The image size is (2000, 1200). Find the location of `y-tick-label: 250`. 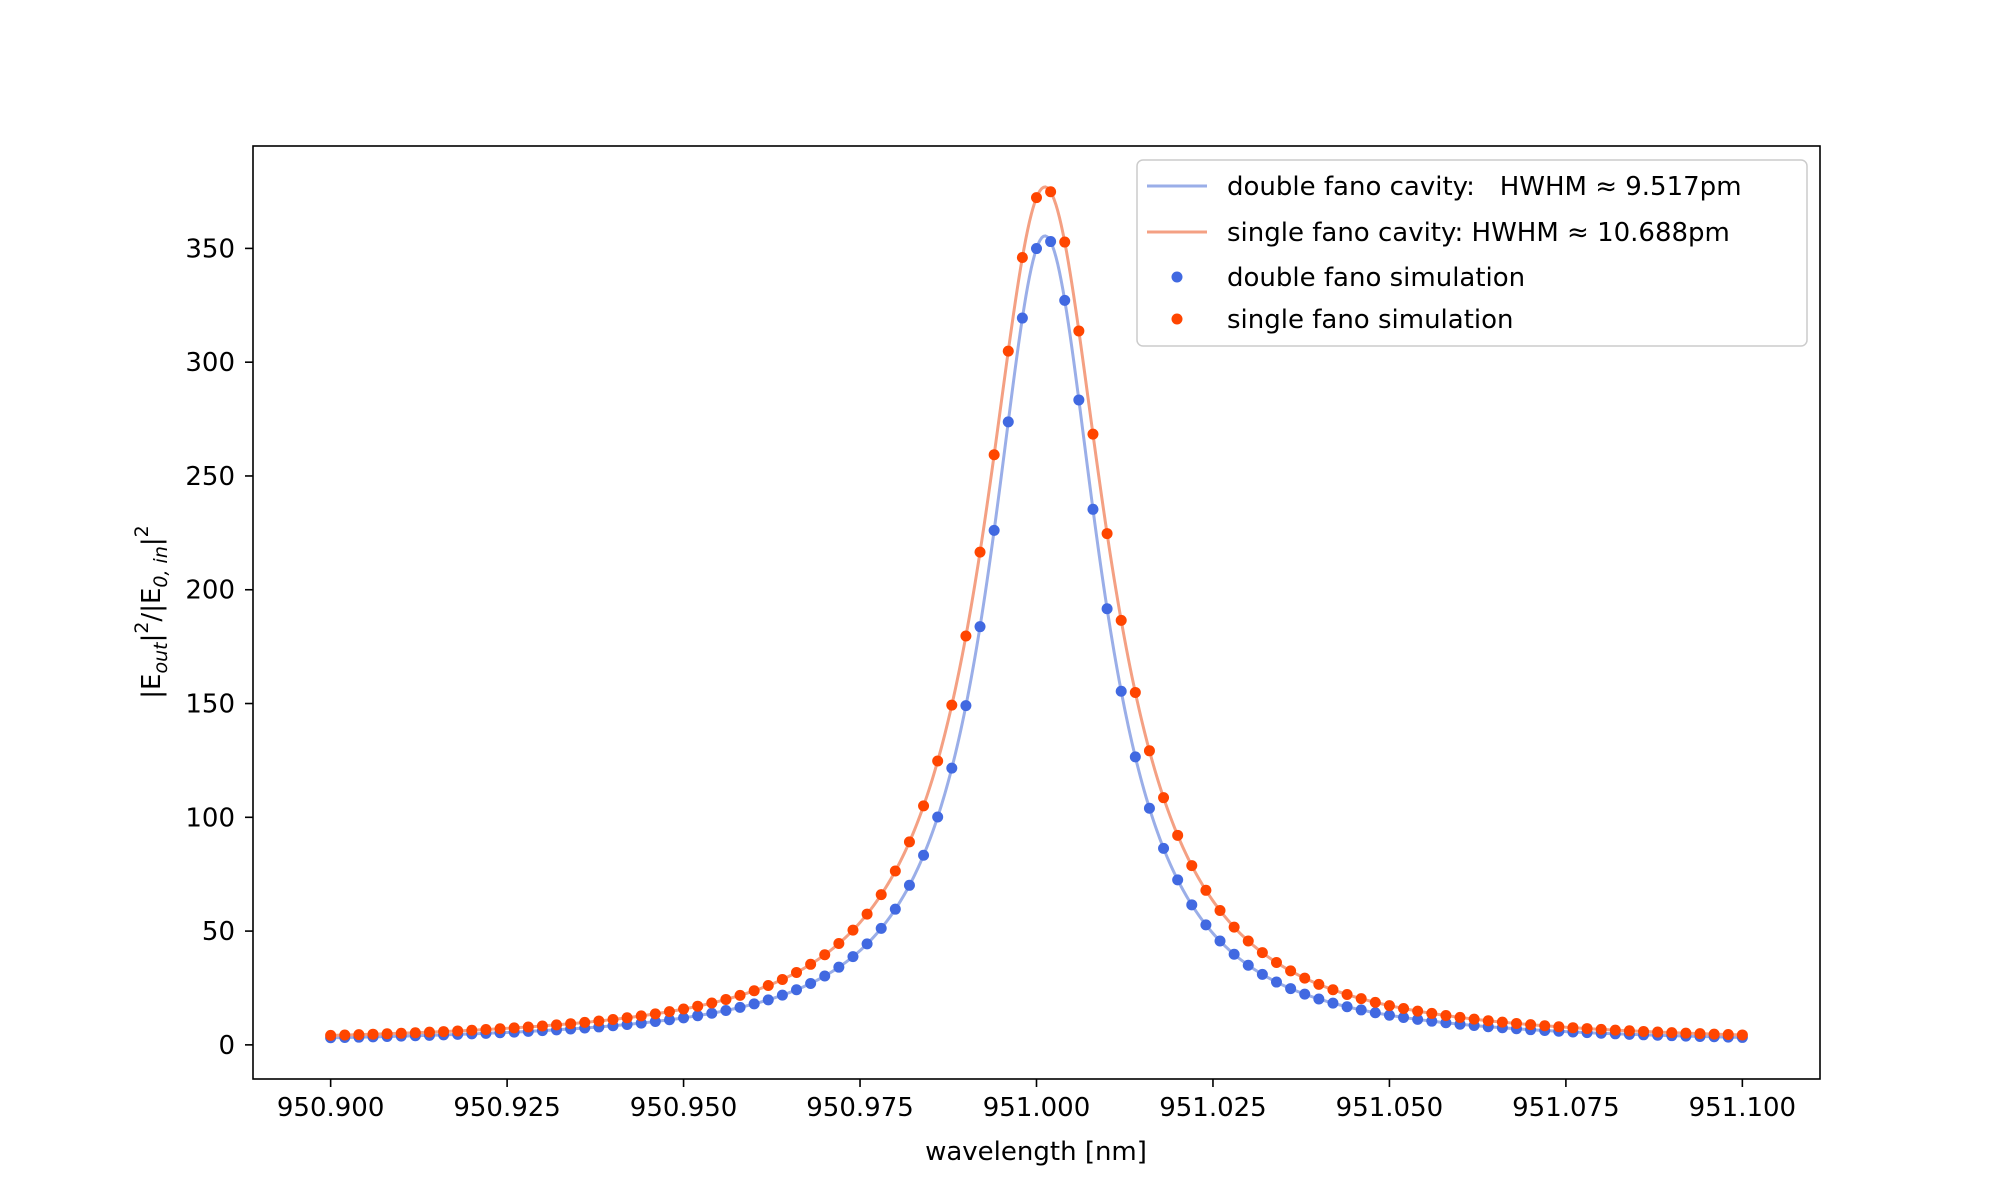

y-tick-label: 250 is located at coordinates (210, 477).